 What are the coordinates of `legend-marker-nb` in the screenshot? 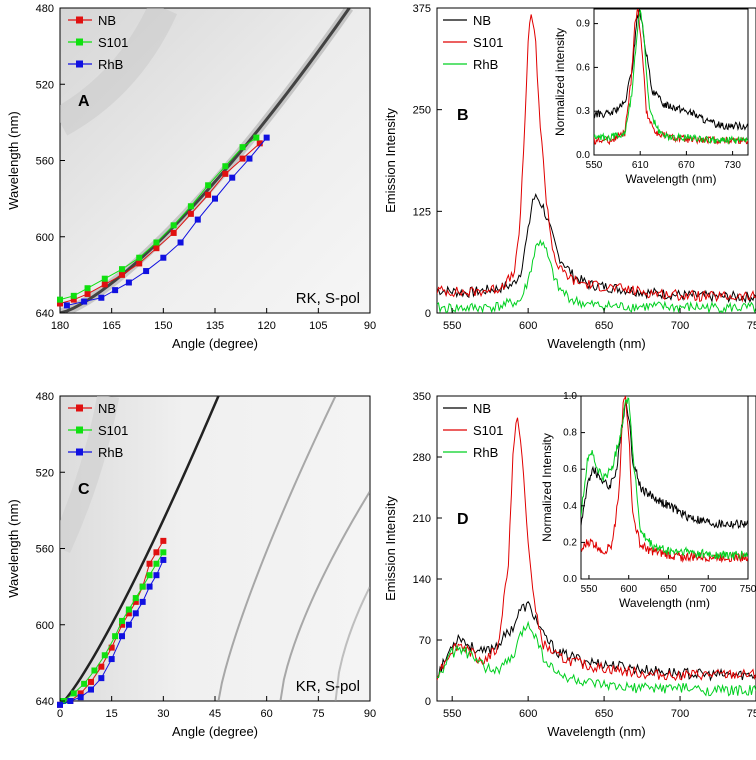 It's located at (79, 408).